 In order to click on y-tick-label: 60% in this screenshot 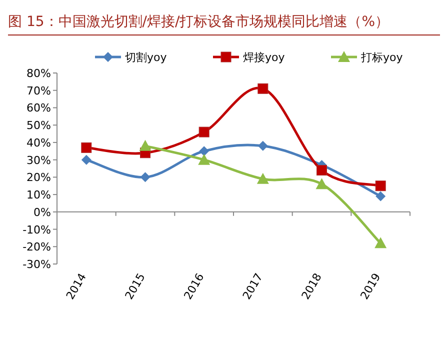, I will do `click(38, 108)`.